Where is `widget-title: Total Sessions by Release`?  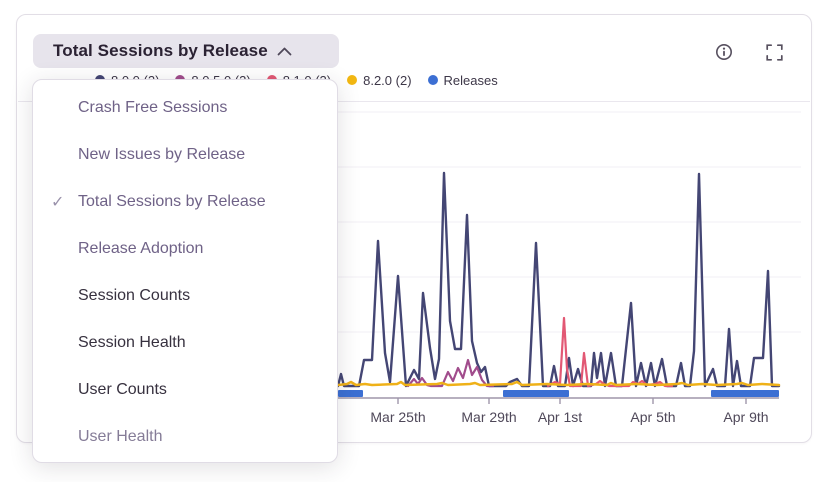
widget-title: Total Sessions by Release is located at coordinates (160, 50).